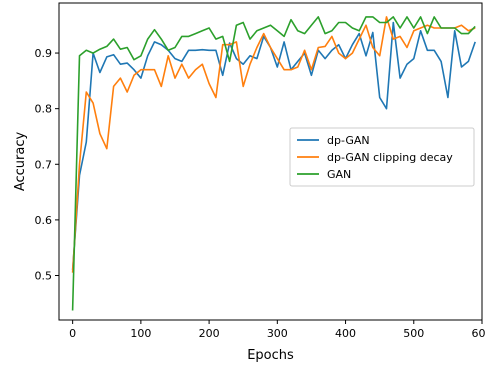 The image size is (486, 367). What do you see at coordinates (44, 276) in the screenshot?
I see `y-tick-label: 0.5` at bounding box center [44, 276].